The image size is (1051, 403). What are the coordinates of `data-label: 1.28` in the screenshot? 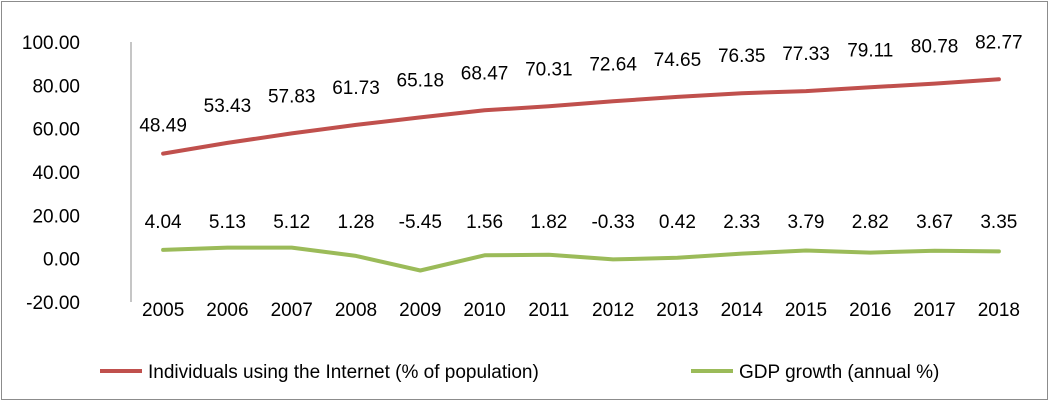 It's located at (356, 222).